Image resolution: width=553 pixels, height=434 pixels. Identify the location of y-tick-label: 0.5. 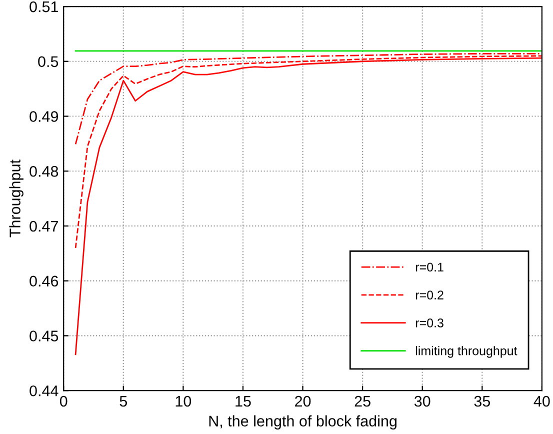
(48, 62).